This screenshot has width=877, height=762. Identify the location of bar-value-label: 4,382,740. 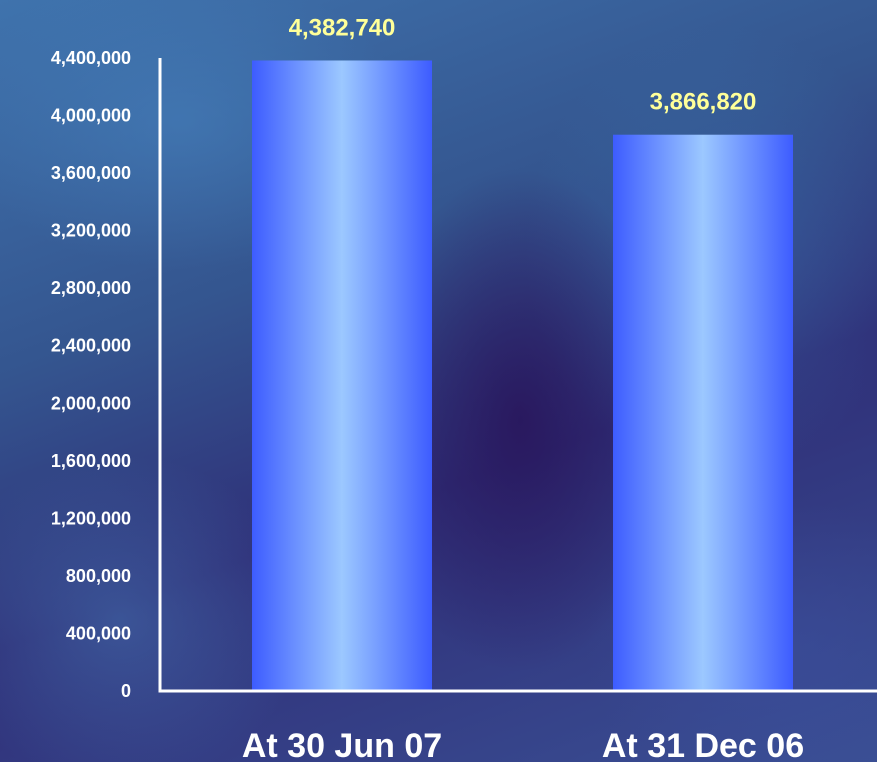
(342, 27).